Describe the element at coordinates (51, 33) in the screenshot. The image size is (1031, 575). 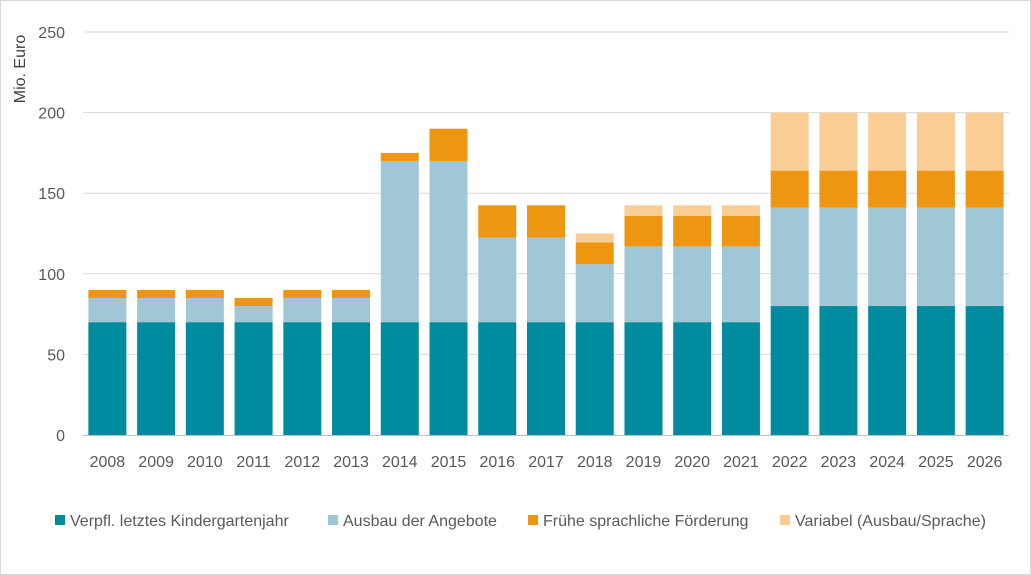
I see `y-tick-label: 250` at that location.